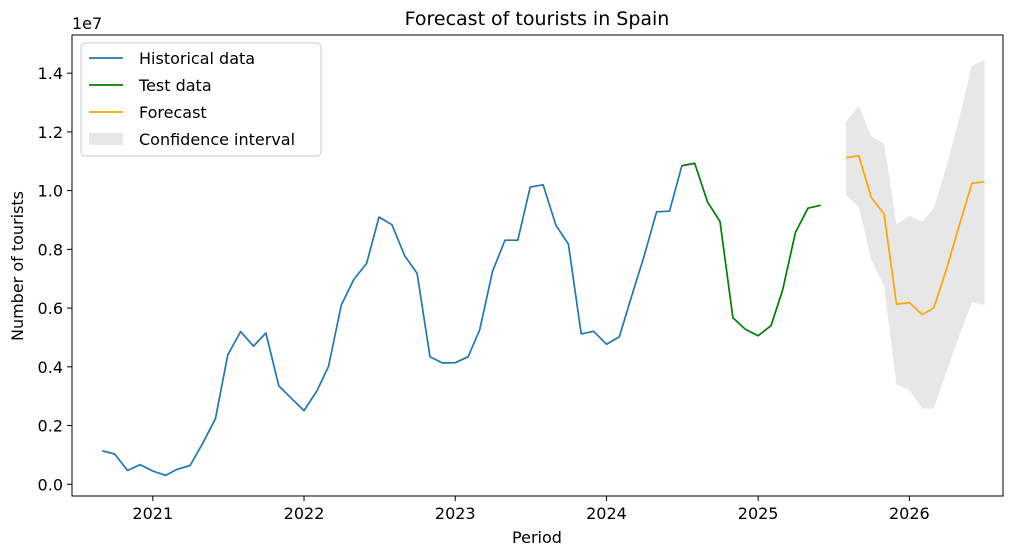 The height and width of the screenshot is (557, 1011). I want to click on x-axis-label: Period, so click(537, 537).